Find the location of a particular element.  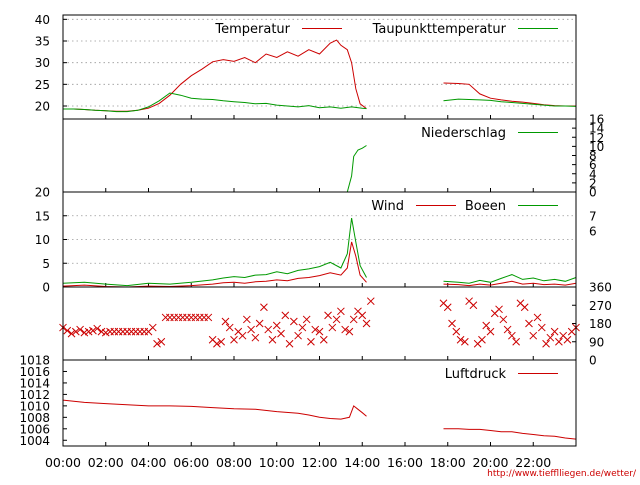

y-tick-label-right: 7 is located at coordinates (593, 217).